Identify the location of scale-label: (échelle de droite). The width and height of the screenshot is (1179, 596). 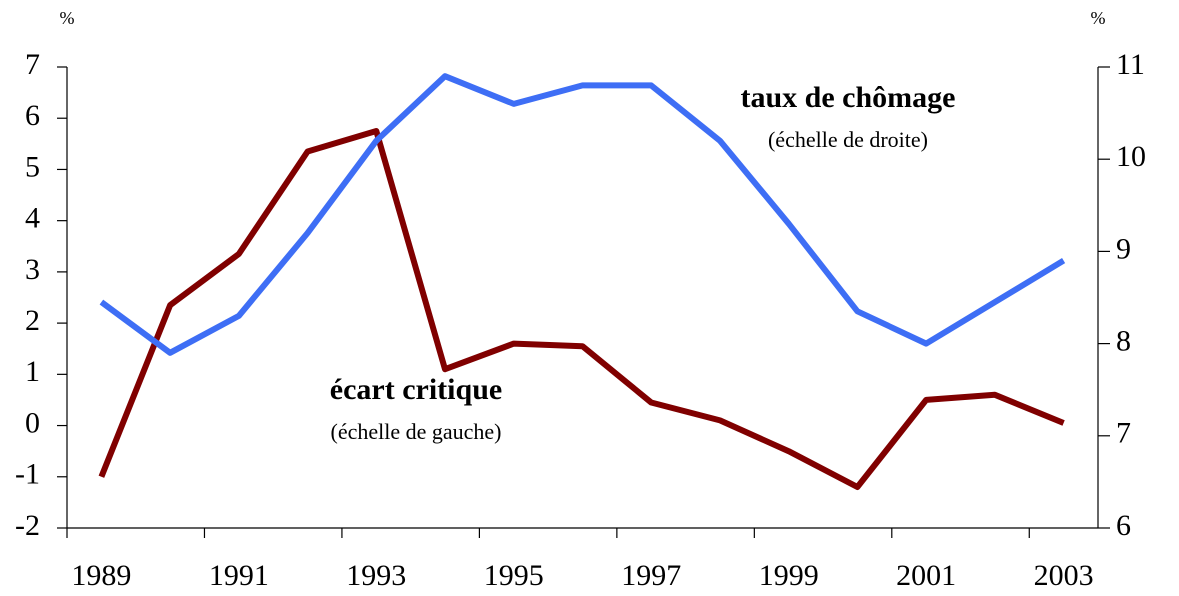
(848, 139).